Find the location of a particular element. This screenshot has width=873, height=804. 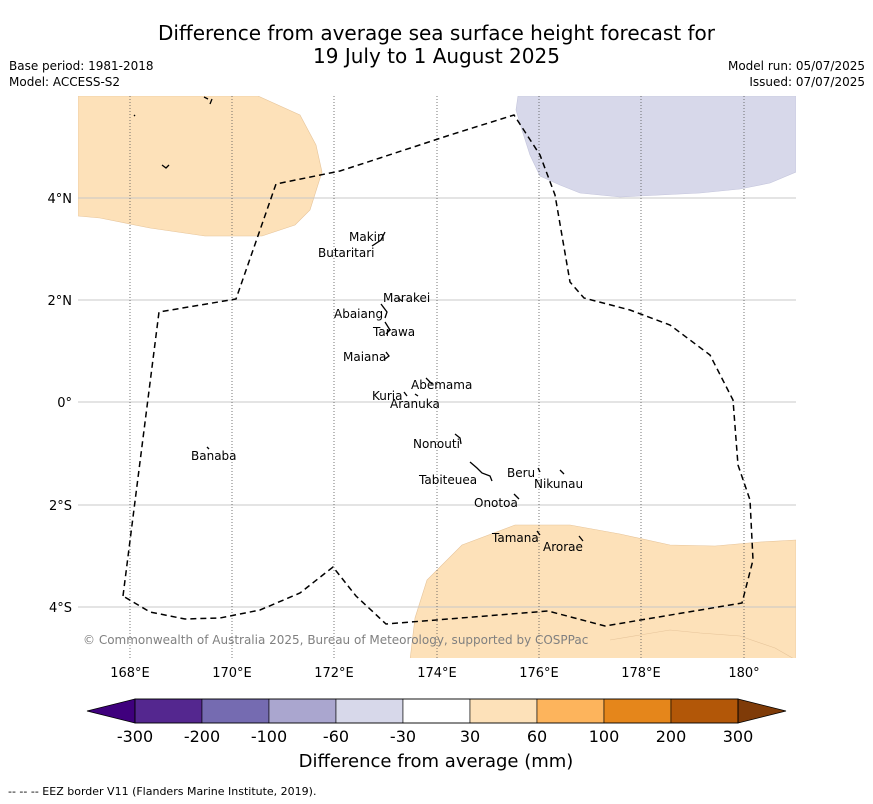

lon-tick-178e: 178°E is located at coordinates (641, 673).